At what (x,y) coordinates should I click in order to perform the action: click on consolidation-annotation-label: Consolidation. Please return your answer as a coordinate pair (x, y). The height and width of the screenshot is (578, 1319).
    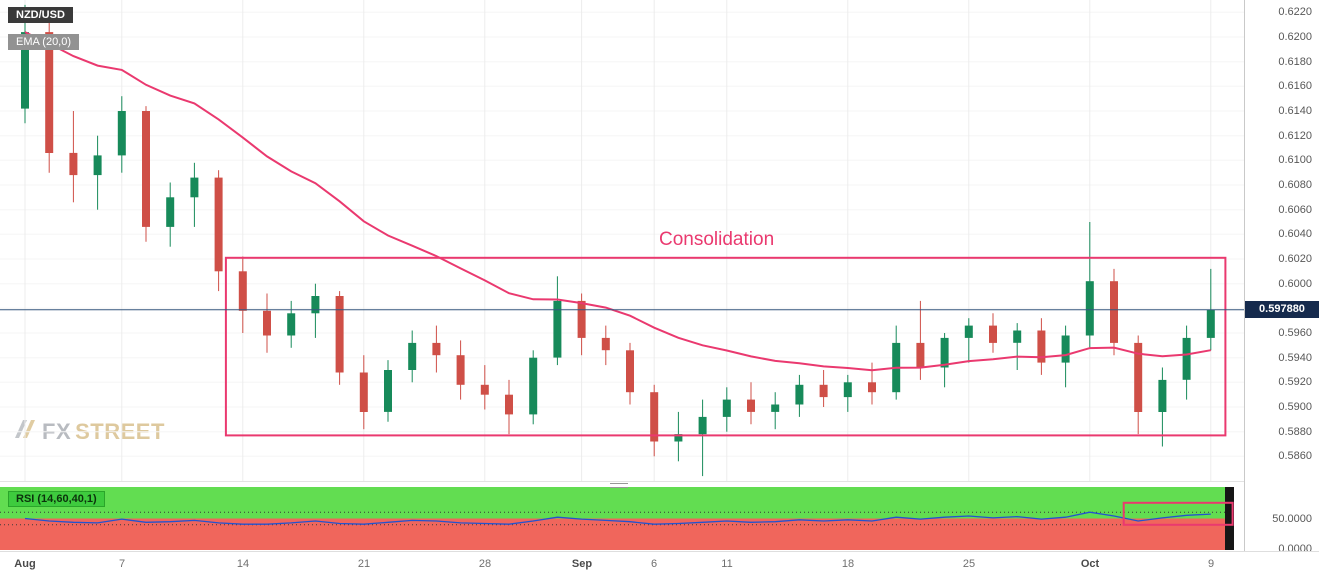
    Looking at the image, I should click on (717, 239).